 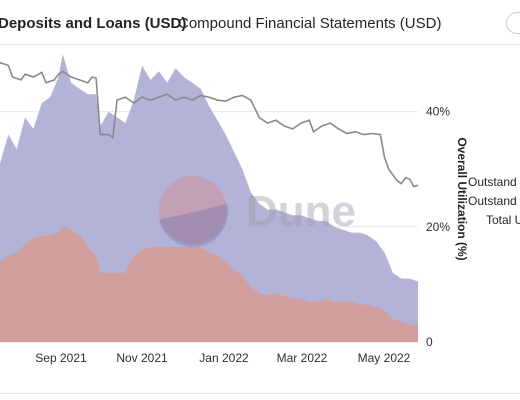 I want to click on x-tick-label-partial: l, so click(x=0, y=358).